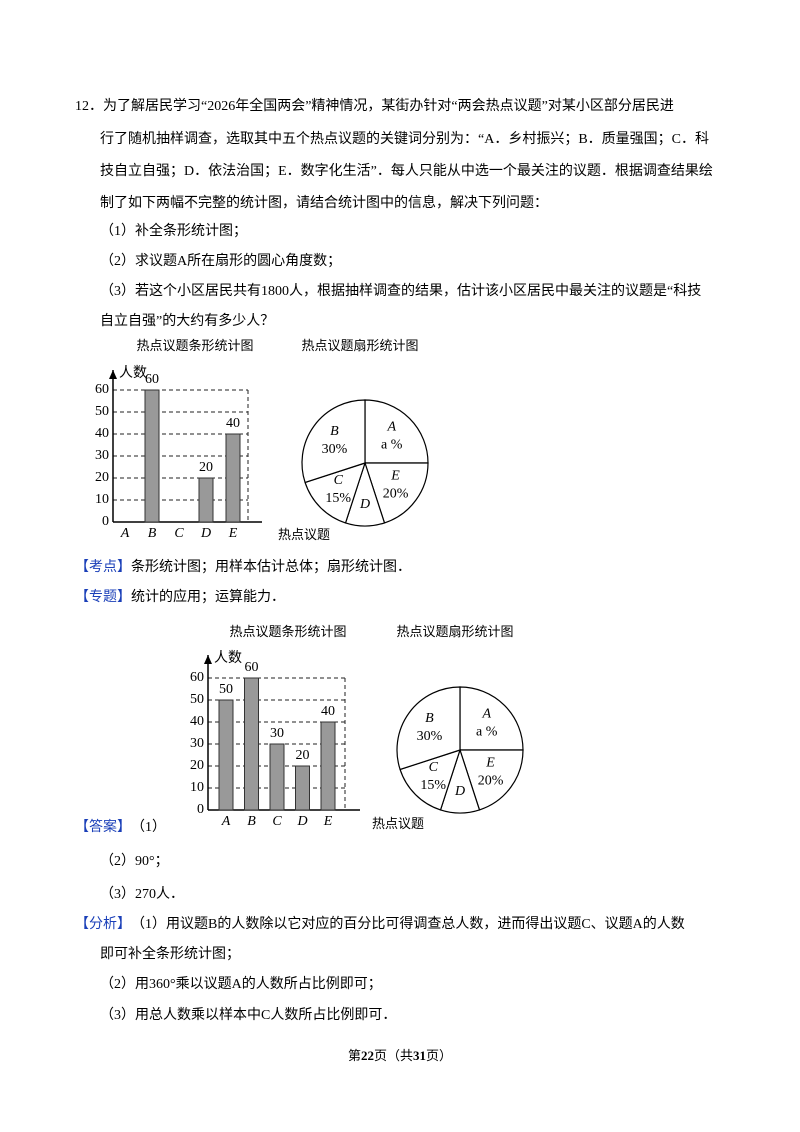 Image resolution: width=800 pixels, height=1132 pixels. Describe the element at coordinates (103, 826) in the screenshot. I see `tag: 【答案】` at that location.